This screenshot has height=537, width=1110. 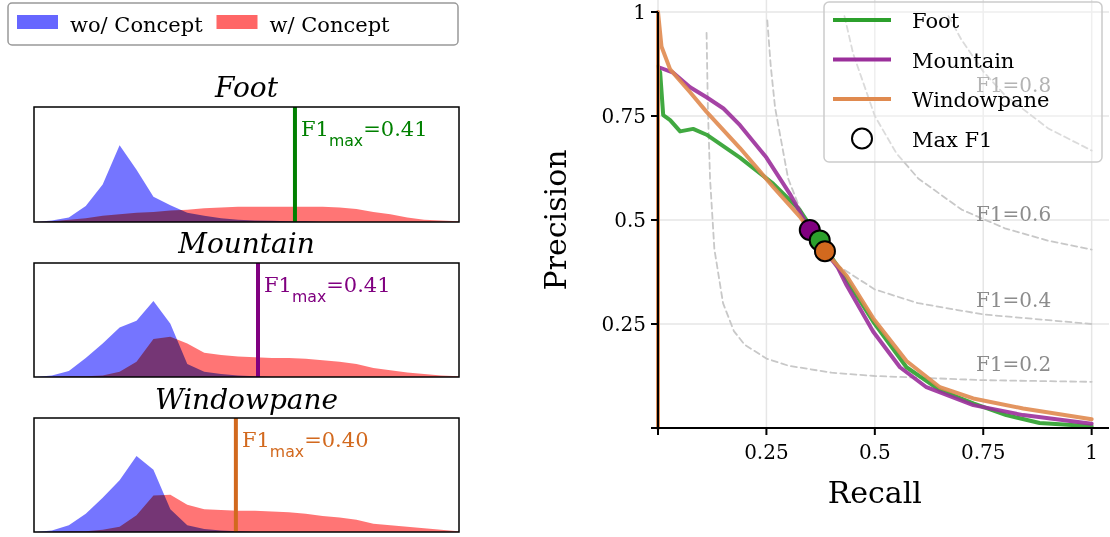 What do you see at coordinates (630, 220) in the screenshot?
I see `y-tick-label: 0.5` at bounding box center [630, 220].